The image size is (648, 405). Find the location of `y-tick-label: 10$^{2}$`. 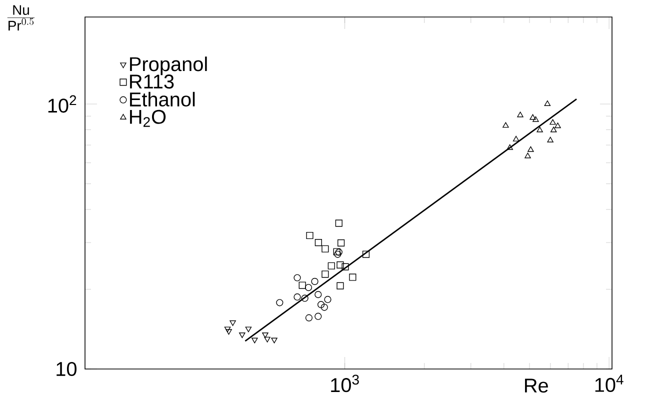

y-tick-label: 10$^{2}$ is located at coordinates (62, 104).